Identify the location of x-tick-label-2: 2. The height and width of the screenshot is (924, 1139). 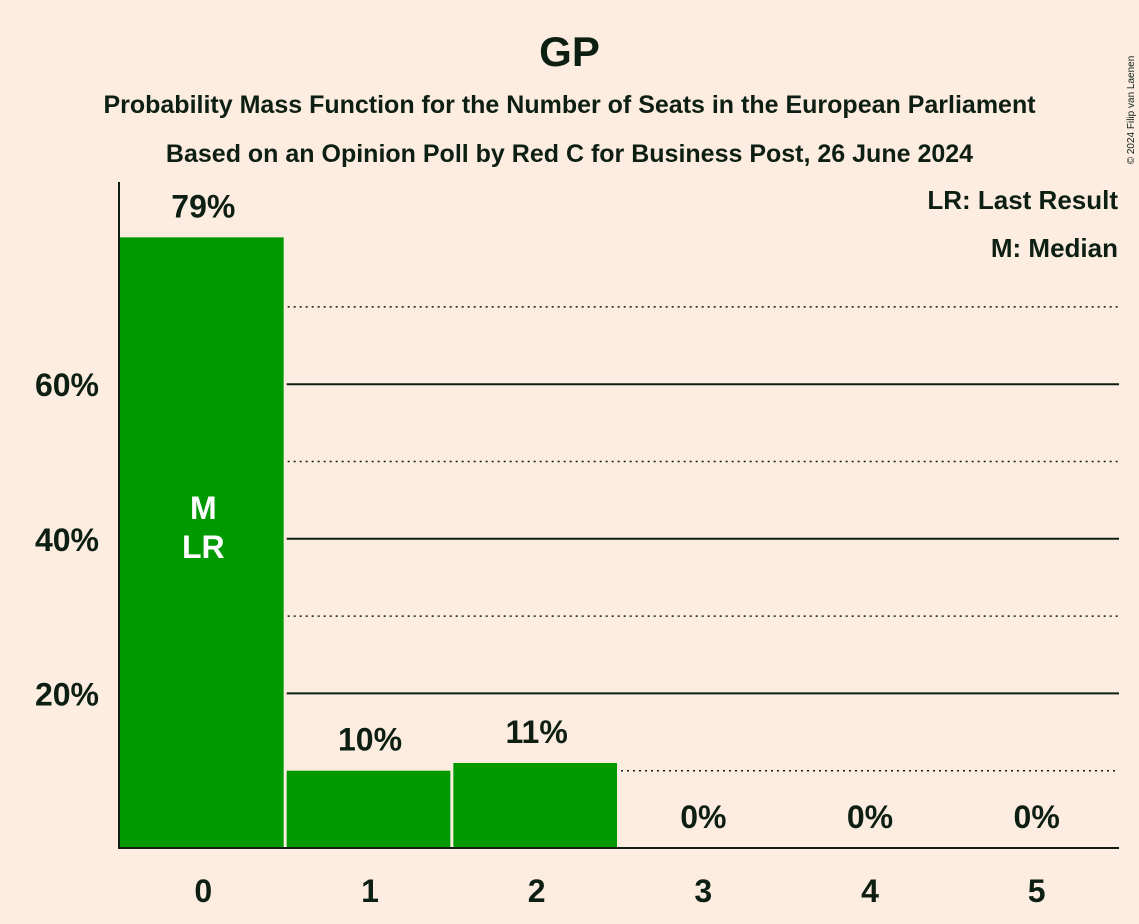
(537, 891).